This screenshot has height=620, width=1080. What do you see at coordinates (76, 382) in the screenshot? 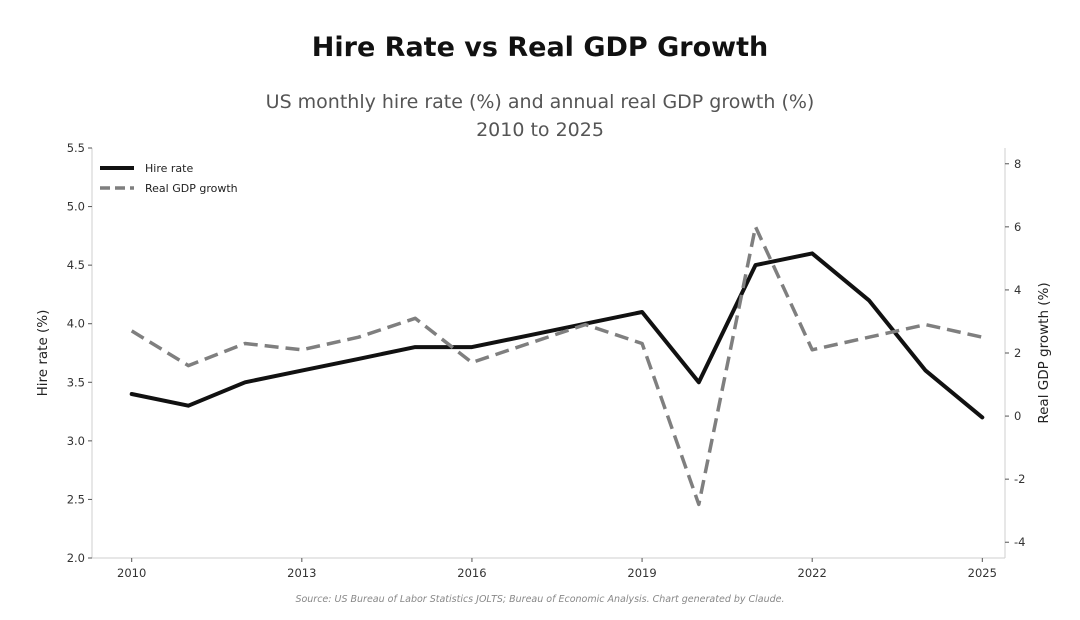
I see `left-y-tick-label: 3.5` at bounding box center [76, 382].